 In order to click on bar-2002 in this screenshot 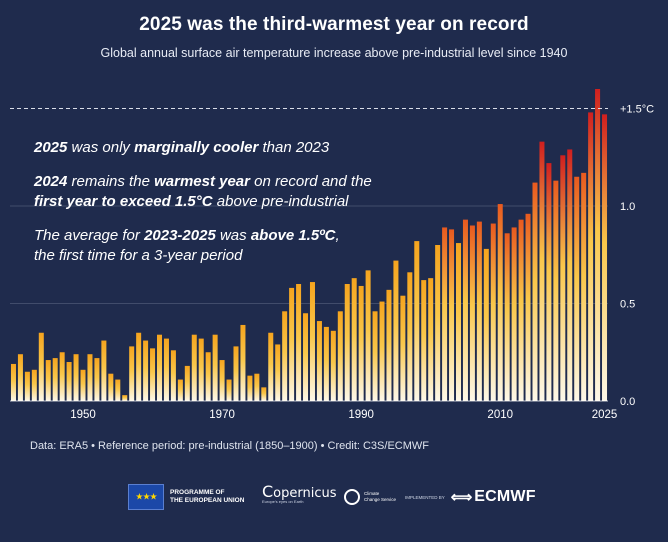, I will do `click(445, 314)`.